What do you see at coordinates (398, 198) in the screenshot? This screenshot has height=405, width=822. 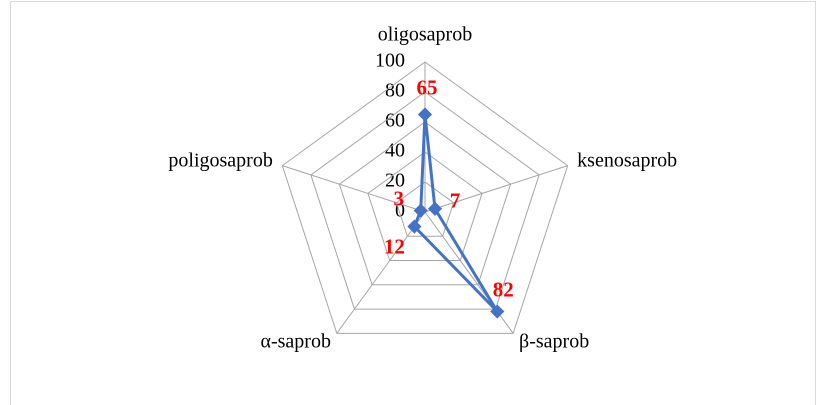 I see `value-label: 3` at bounding box center [398, 198].